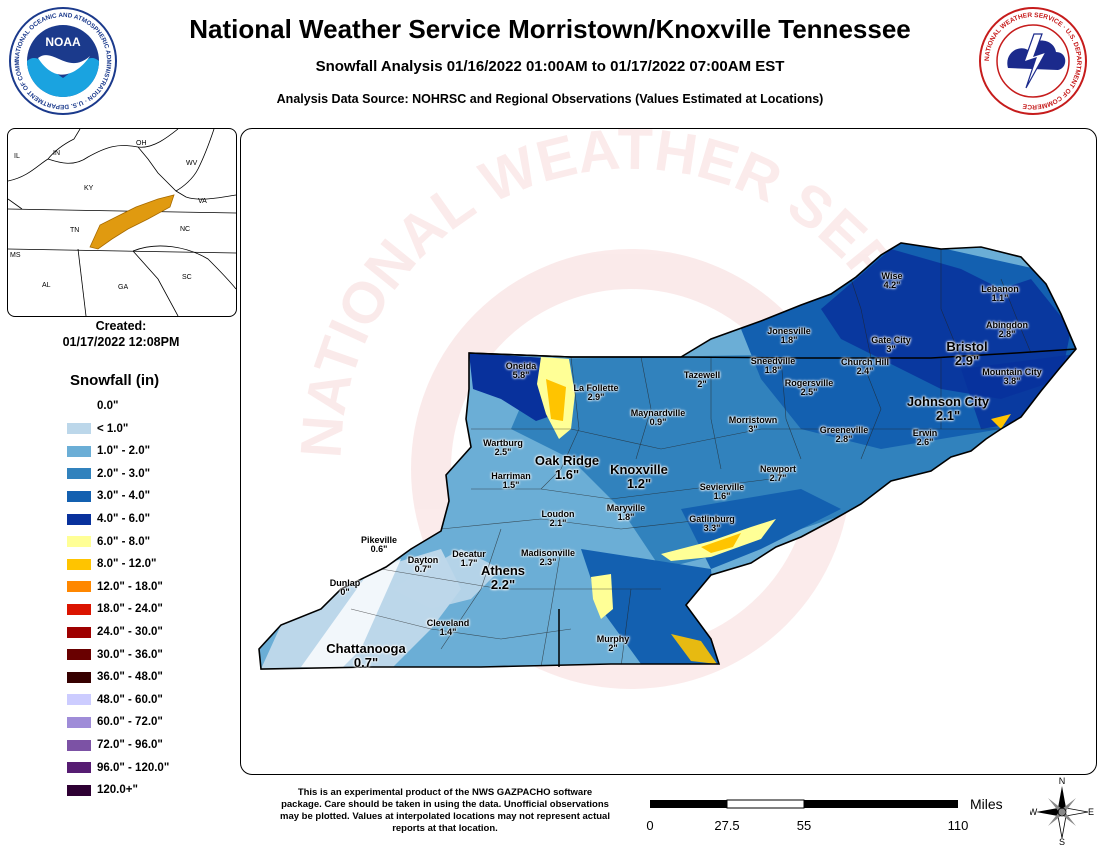 This screenshot has height=850, width=1100. I want to click on legend-label: 24.0" - 30.0", so click(130, 632).